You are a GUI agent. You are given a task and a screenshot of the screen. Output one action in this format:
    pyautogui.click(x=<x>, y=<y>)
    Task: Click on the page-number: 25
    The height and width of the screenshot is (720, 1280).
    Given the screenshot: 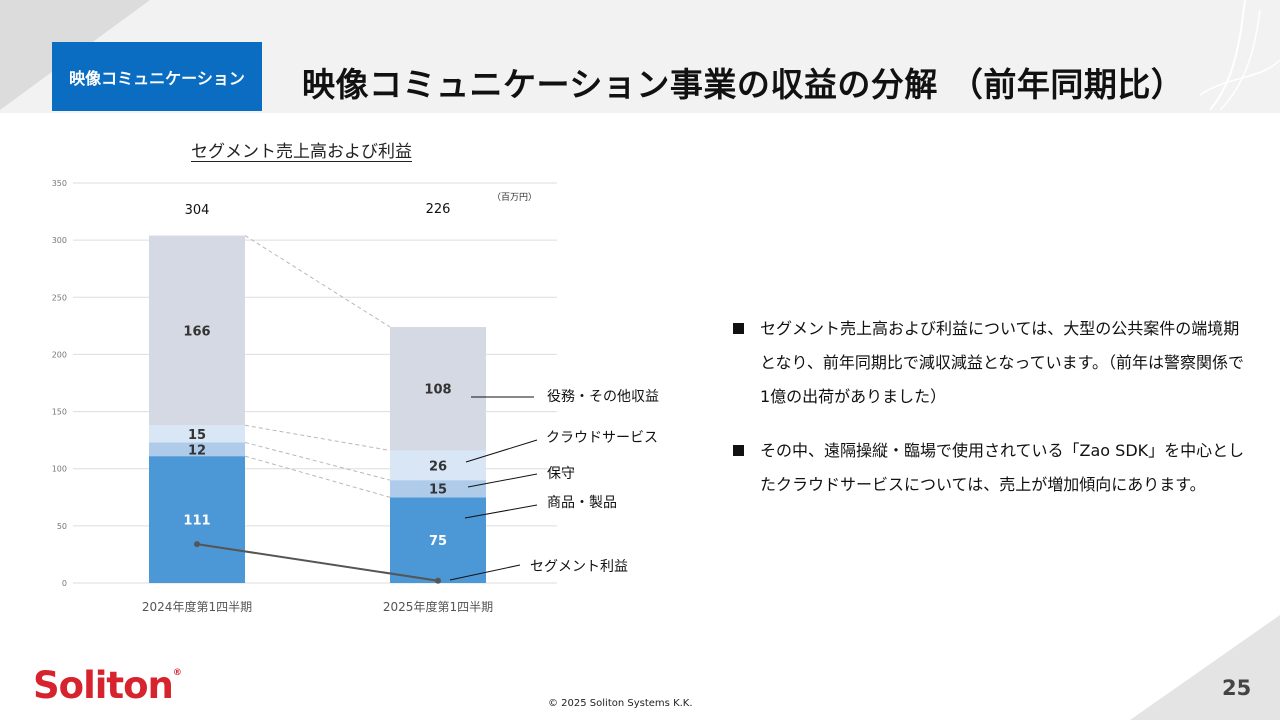 What is the action you would take?
    pyautogui.click(x=1237, y=688)
    